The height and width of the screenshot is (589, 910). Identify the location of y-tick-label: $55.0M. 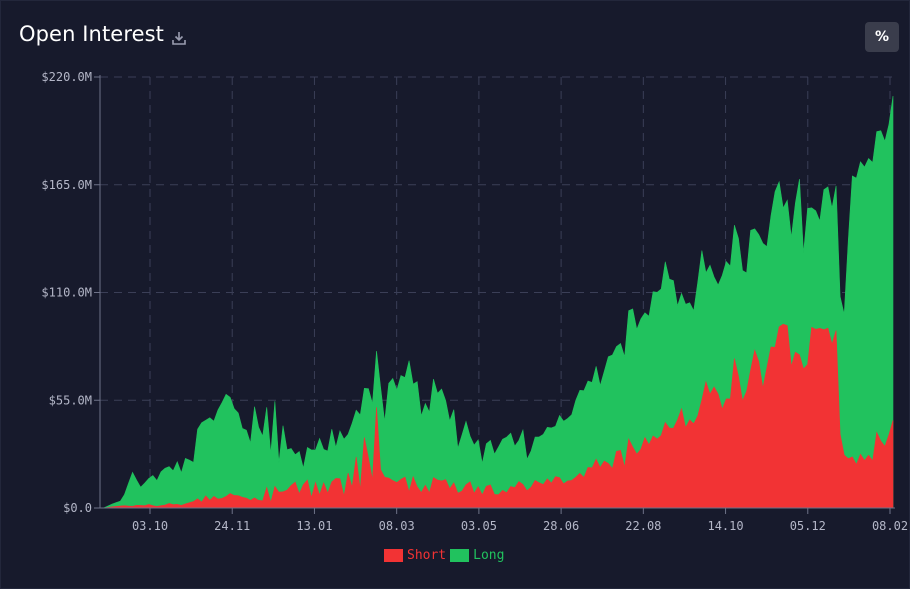
(70, 400).